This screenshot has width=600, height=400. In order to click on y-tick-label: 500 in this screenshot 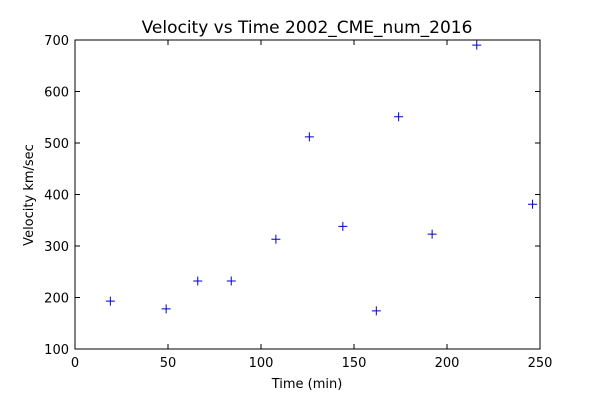, I will do `click(56, 144)`.